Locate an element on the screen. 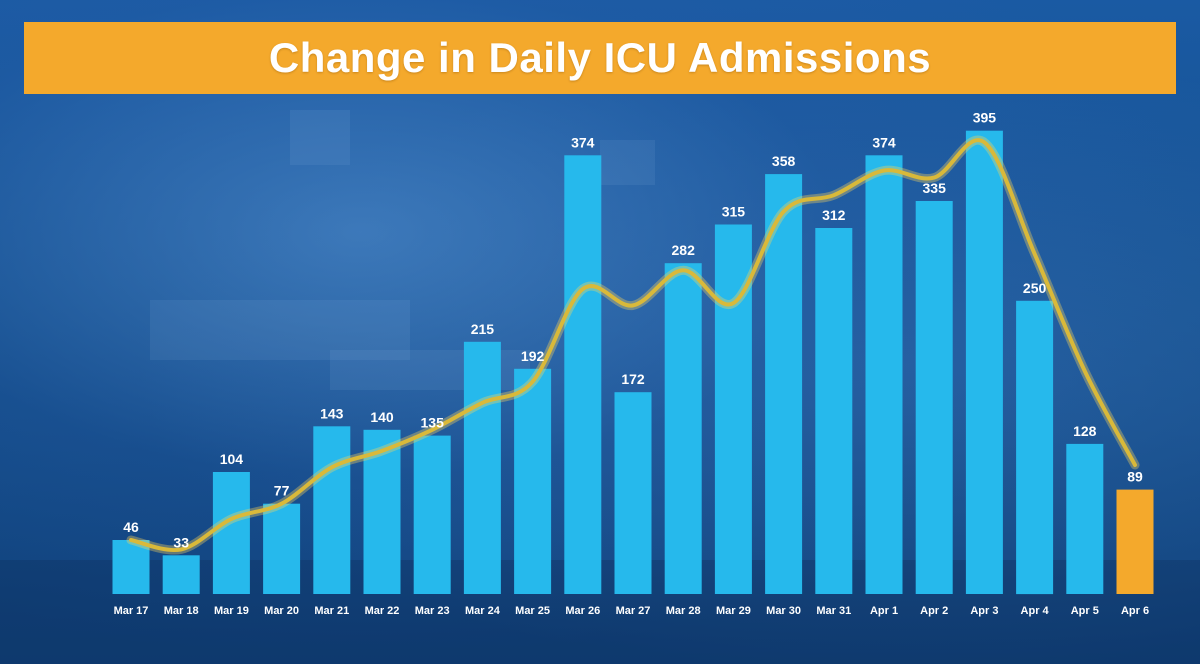  x-tick-label: Mar 24 is located at coordinates (483, 611).